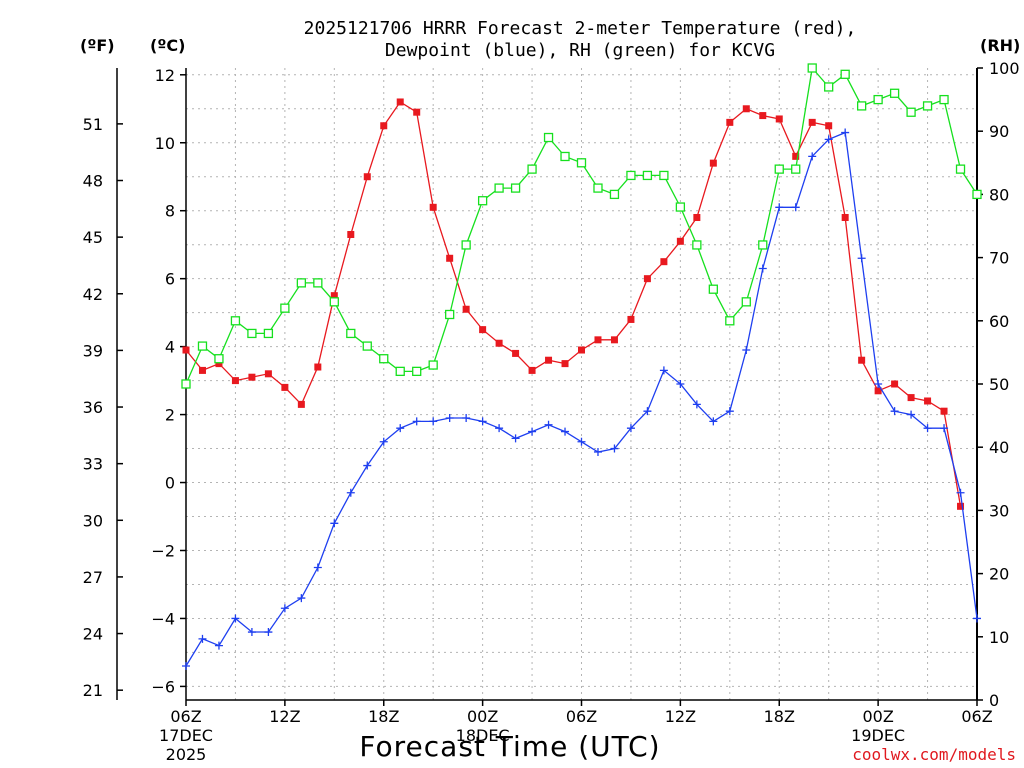  Describe the element at coordinates (93, 294) in the screenshot. I see `fahrenheit-tick-label: 42` at that location.